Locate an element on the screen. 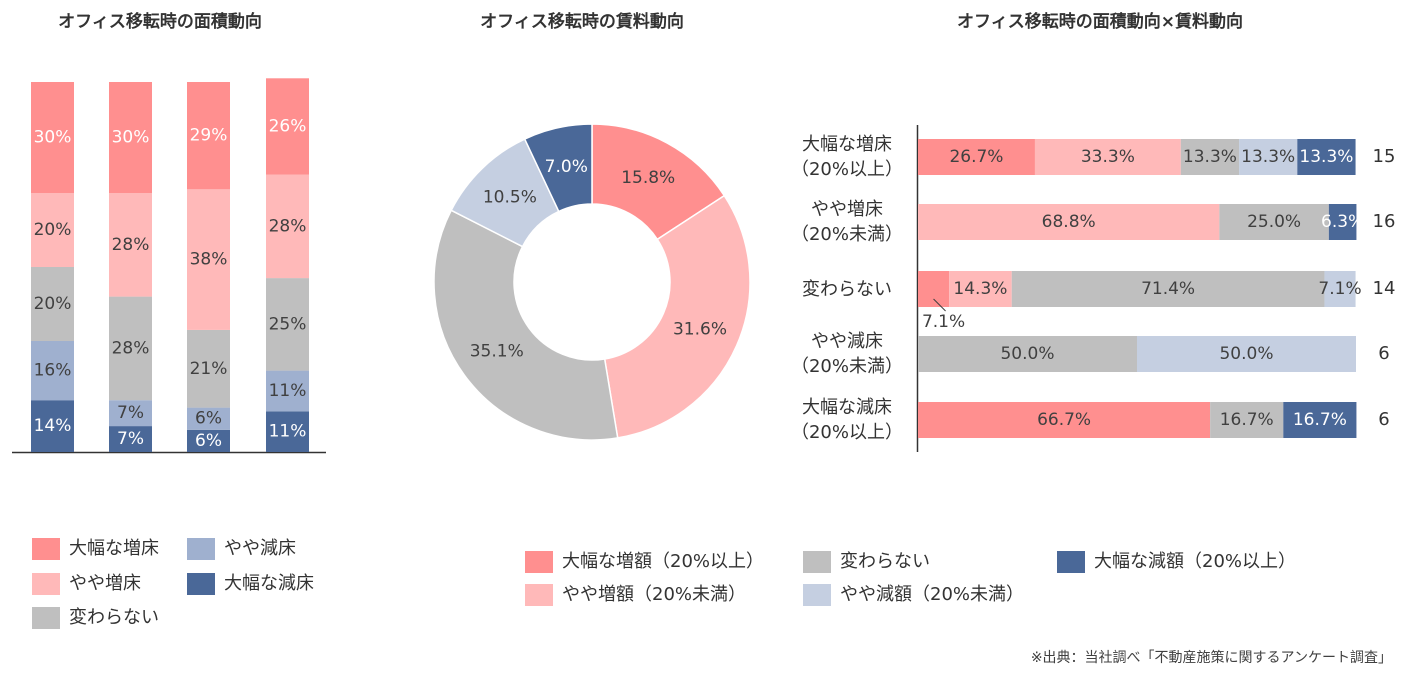  value-label: 26.7% is located at coordinates (976, 157).